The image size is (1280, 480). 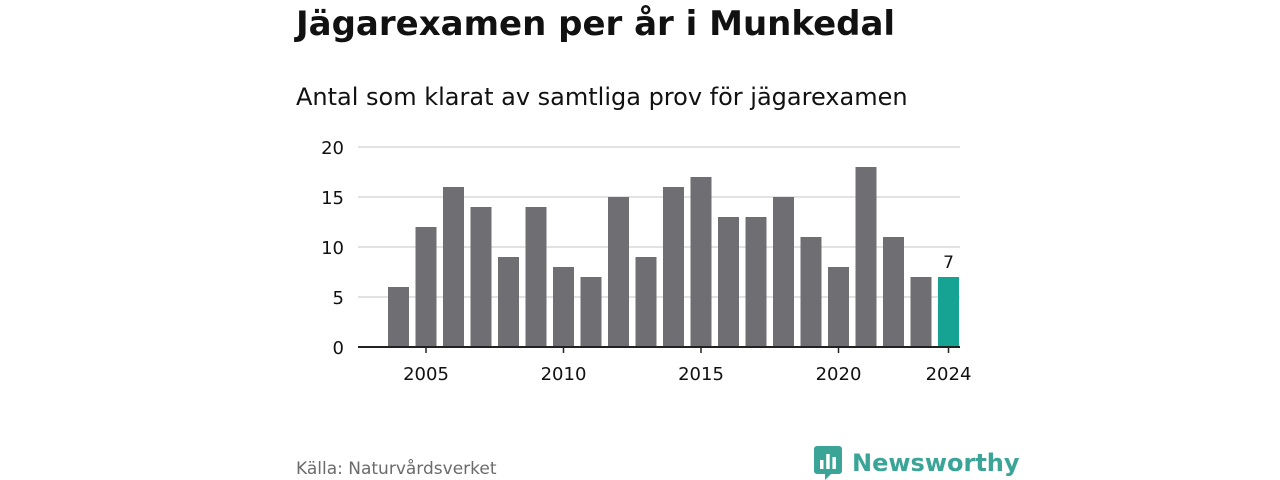 What do you see at coordinates (564, 374) in the screenshot?
I see `x-tick-label: 2010` at bounding box center [564, 374].